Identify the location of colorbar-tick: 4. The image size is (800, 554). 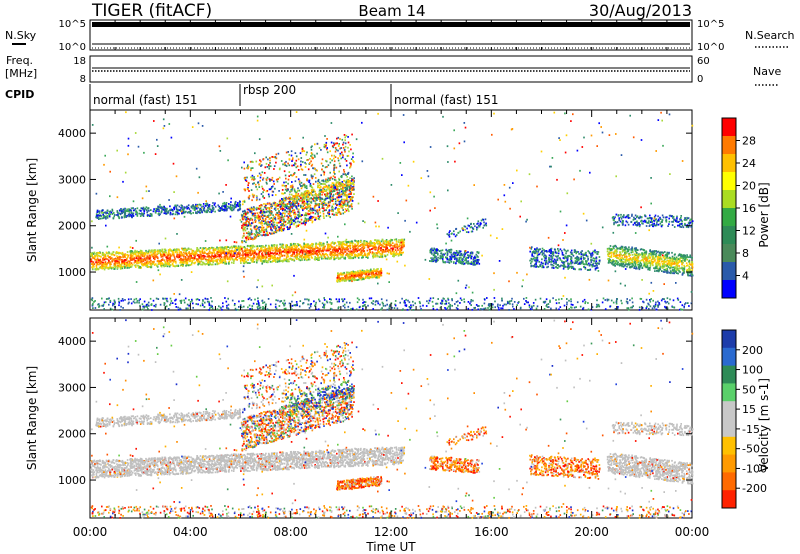
(745, 276).